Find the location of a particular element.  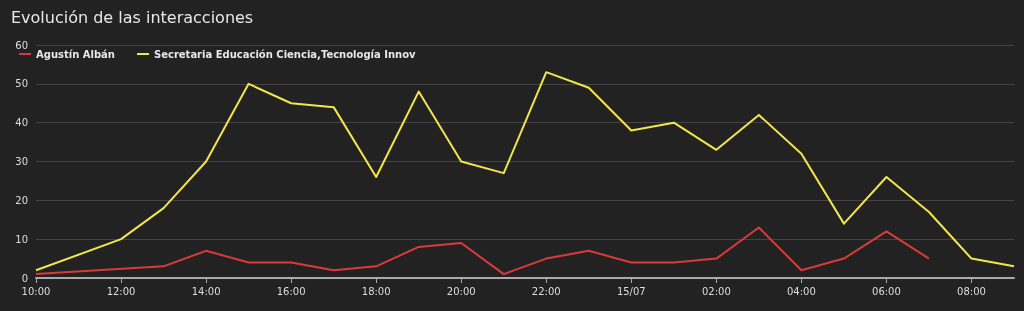

y-tick-label: 50 is located at coordinates (21, 84).